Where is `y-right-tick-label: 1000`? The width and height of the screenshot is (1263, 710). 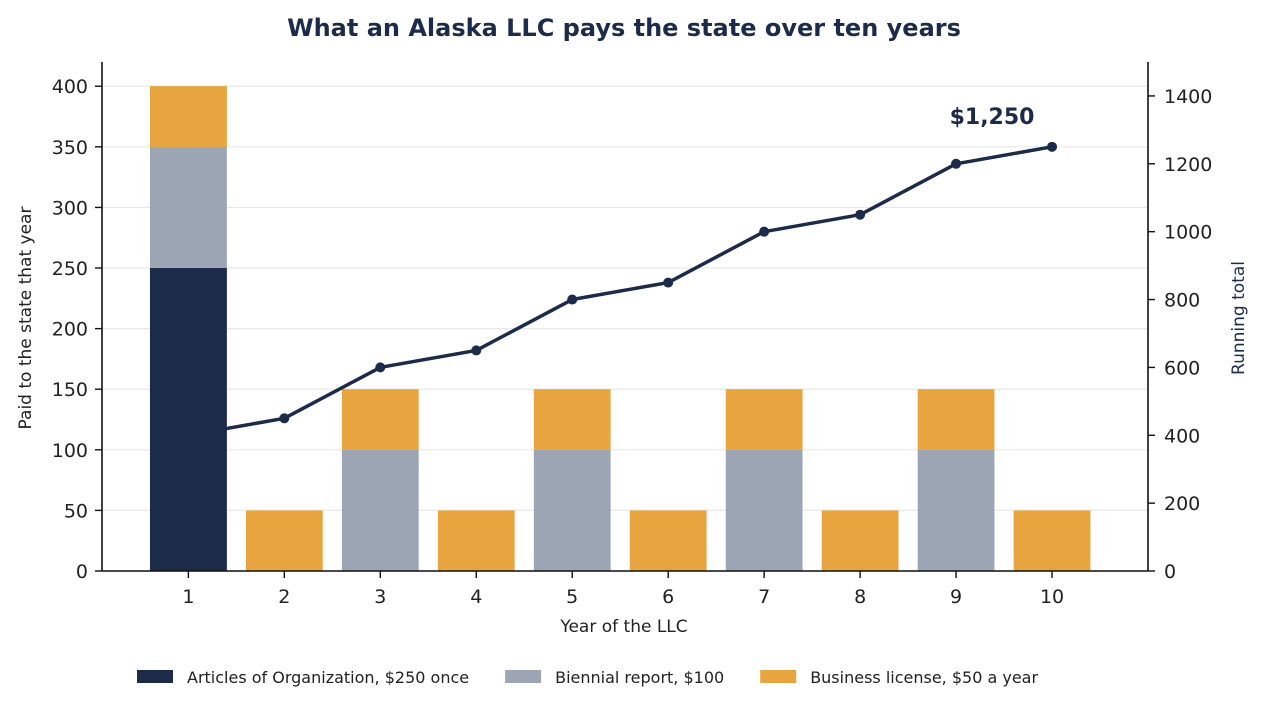 y-right-tick-label: 1000 is located at coordinates (1188, 233).